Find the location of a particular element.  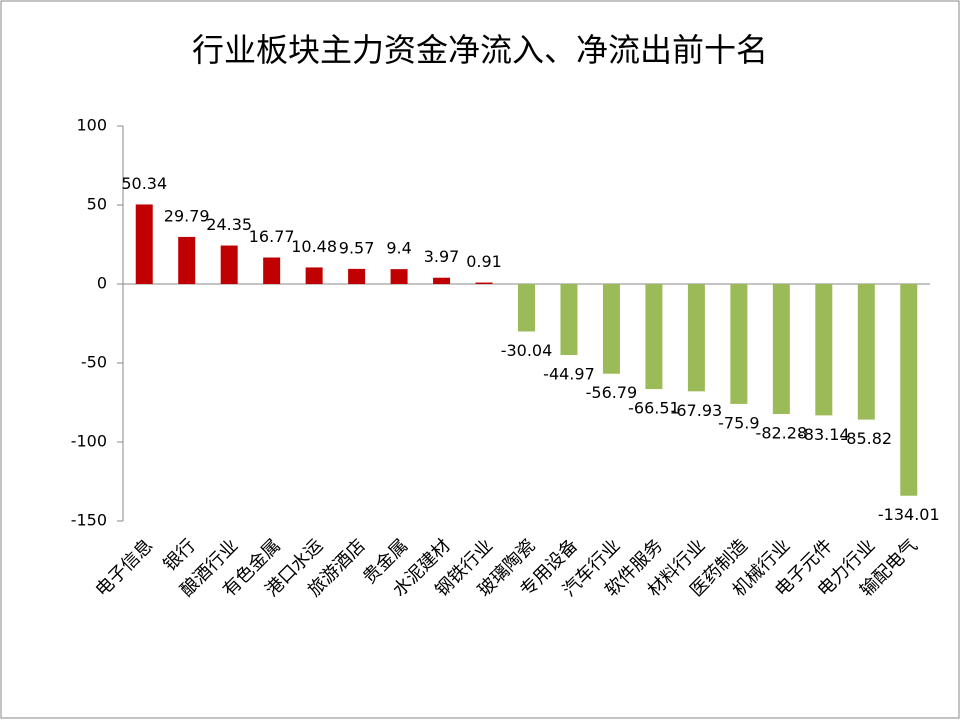

value-label: -30.04 is located at coordinates (527, 350).